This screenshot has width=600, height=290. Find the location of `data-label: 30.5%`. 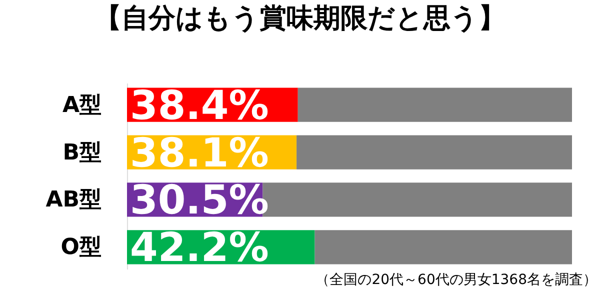

data-label: 30.5% is located at coordinates (199, 201).